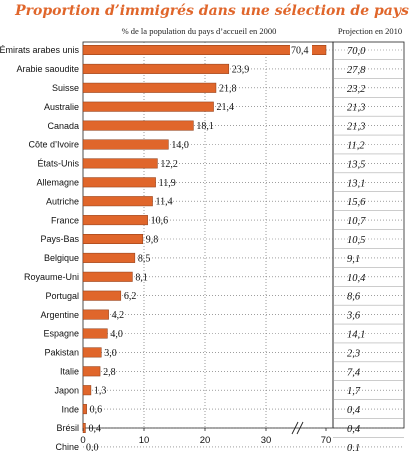 The width and height of the screenshot is (419, 451). I want to click on value-label: 14,0, so click(180, 145).